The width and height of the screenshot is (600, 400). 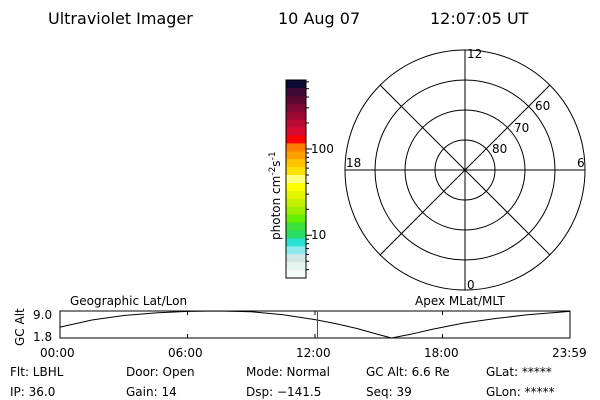 I want to click on mlt-label-0: 0, so click(x=471, y=285).